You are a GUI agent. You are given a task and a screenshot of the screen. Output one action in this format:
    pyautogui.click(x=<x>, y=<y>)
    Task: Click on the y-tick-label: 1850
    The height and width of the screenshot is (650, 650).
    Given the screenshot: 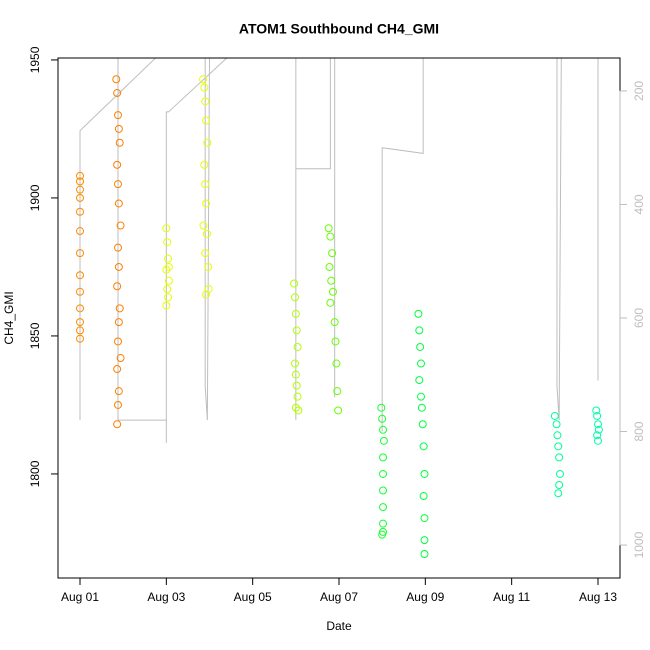 What is the action you would take?
    pyautogui.click(x=35, y=335)
    